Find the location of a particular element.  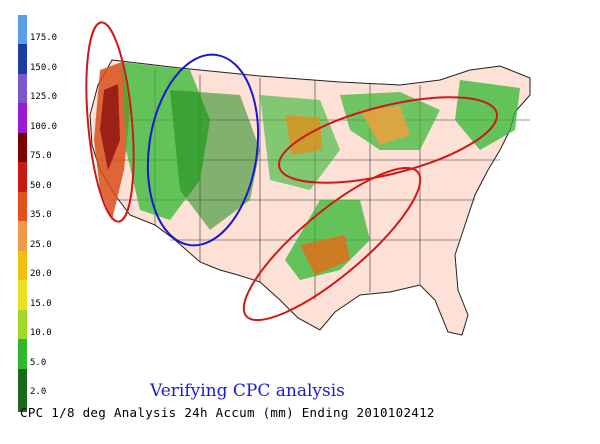

legend-label: 2.0 is located at coordinates (38, 392).